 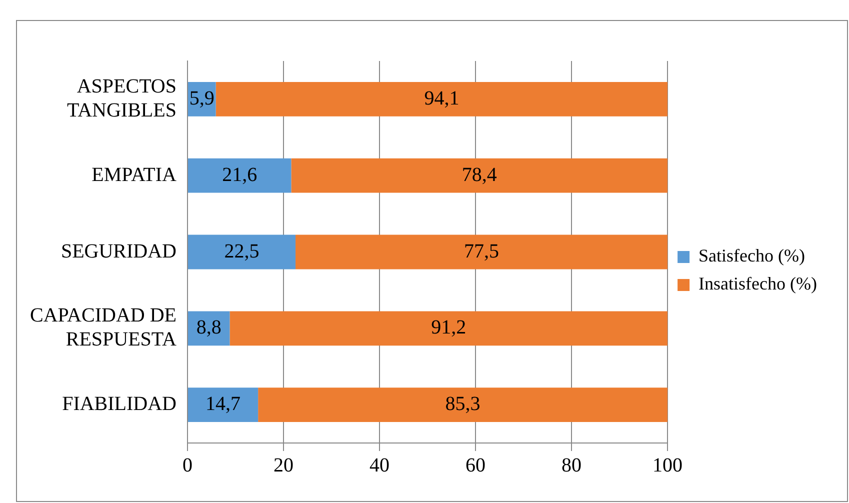 I want to click on data-label: 5,9, so click(x=201, y=98).